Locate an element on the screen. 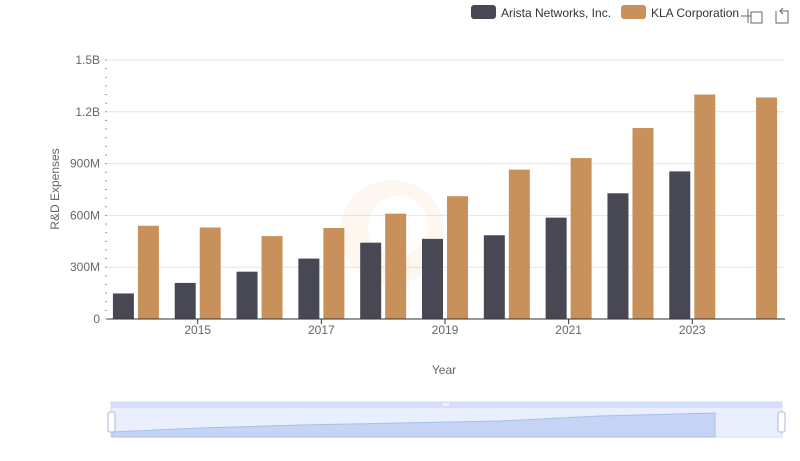 The height and width of the screenshot is (461, 800). y-tick-label: 0 is located at coordinates (96, 319).